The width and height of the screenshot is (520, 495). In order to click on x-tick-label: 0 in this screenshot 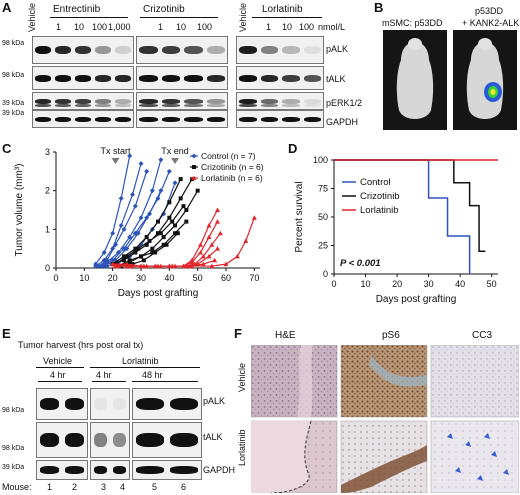, I will do `click(55, 278)`.